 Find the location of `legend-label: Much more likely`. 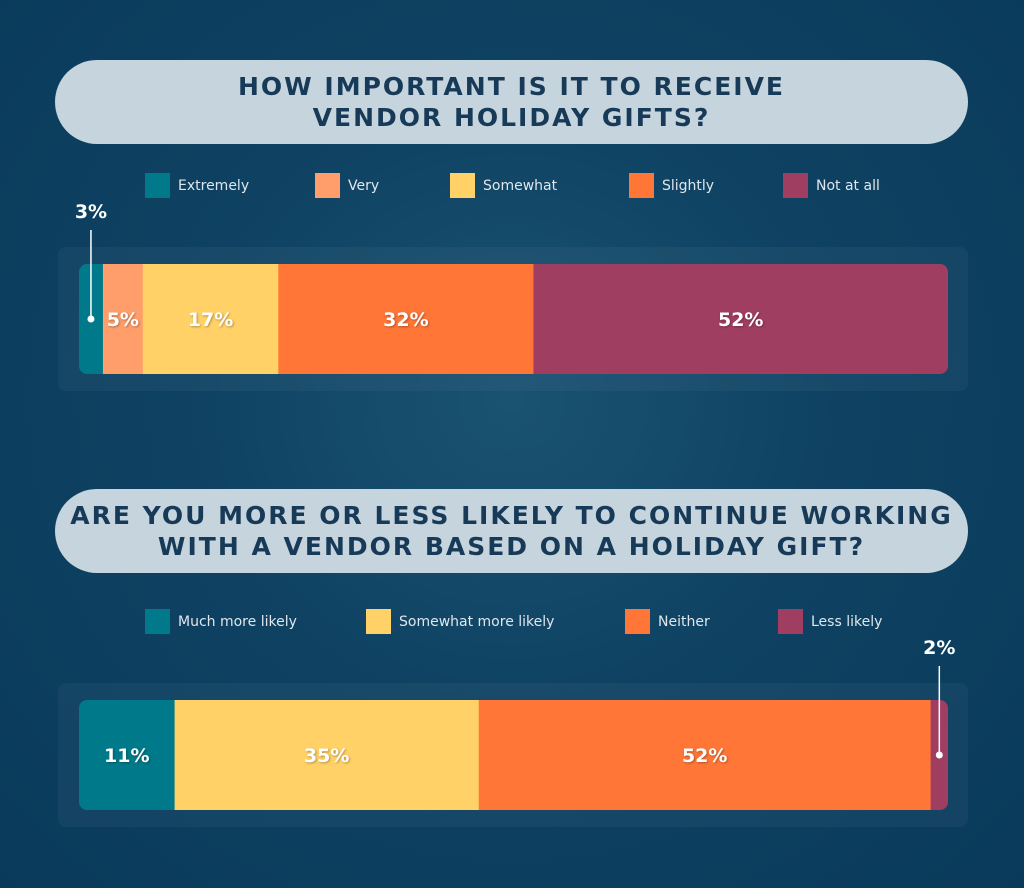

legend-label: Much more likely is located at coordinates (237, 622).